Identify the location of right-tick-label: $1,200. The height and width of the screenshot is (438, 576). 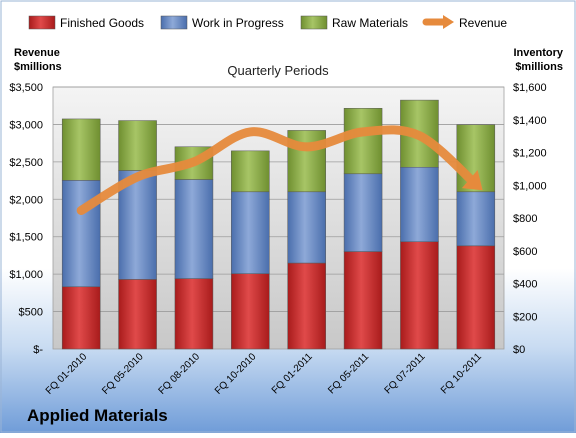
(530, 154).